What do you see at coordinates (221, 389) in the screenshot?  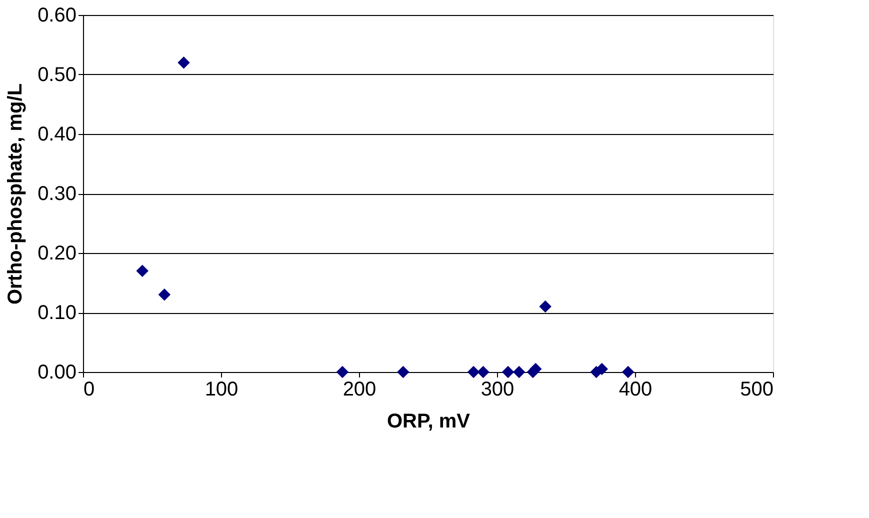 I see `x-tick-label: 100` at bounding box center [221, 389].